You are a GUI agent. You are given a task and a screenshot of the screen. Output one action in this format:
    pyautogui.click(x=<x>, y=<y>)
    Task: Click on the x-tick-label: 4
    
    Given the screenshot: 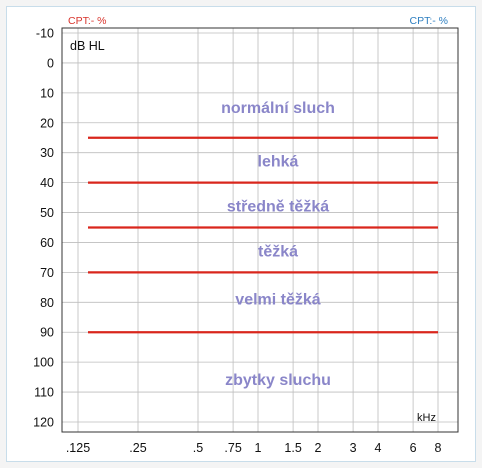 What is the action you would take?
    pyautogui.click(x=378, y=448)
    